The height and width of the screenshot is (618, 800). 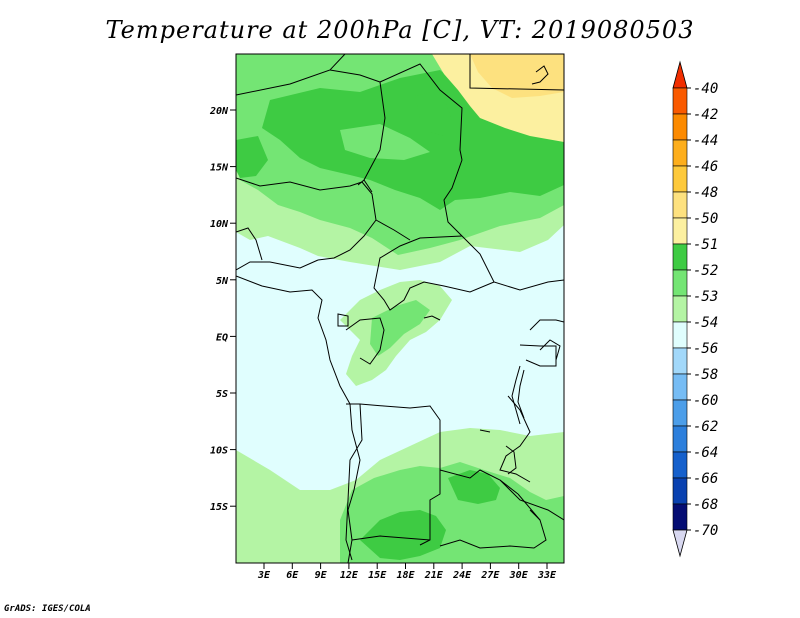 What do you see at coordinates (222, 309) in the screenshot?
I see `latitude-axis: 20N 15N 10N 5N EQ 5S 10S 15S` at bounding box center [222, 309].